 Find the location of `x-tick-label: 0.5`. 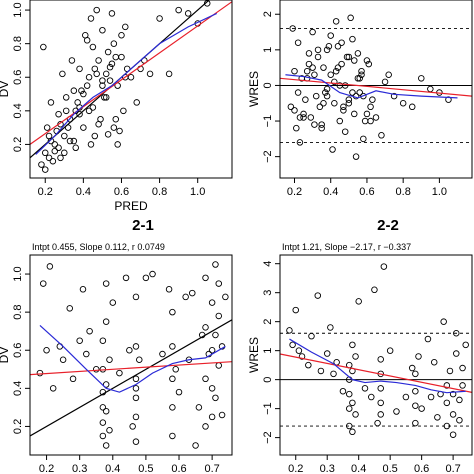

x-tick-label: 0.5 is located at coordinates (145, 468).